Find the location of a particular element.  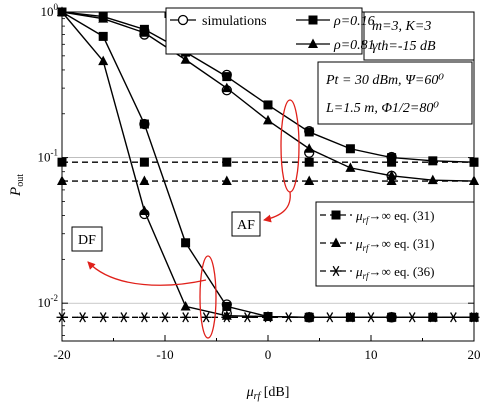

y-tick-label: 10⁻² is located at coordinates (48, 301).